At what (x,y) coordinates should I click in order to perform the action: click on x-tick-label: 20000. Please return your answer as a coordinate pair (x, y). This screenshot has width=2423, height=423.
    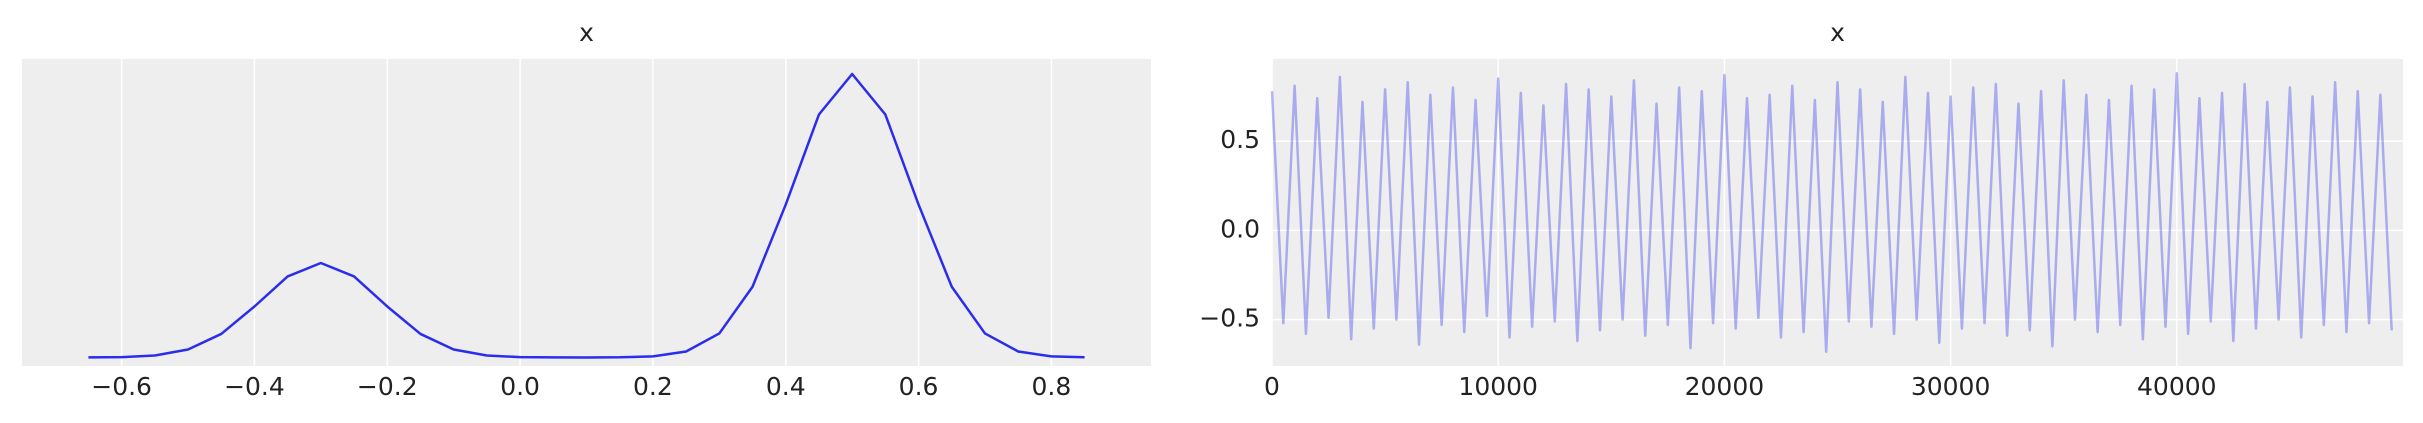
    Looking at the image, I should click on (1725, 386).